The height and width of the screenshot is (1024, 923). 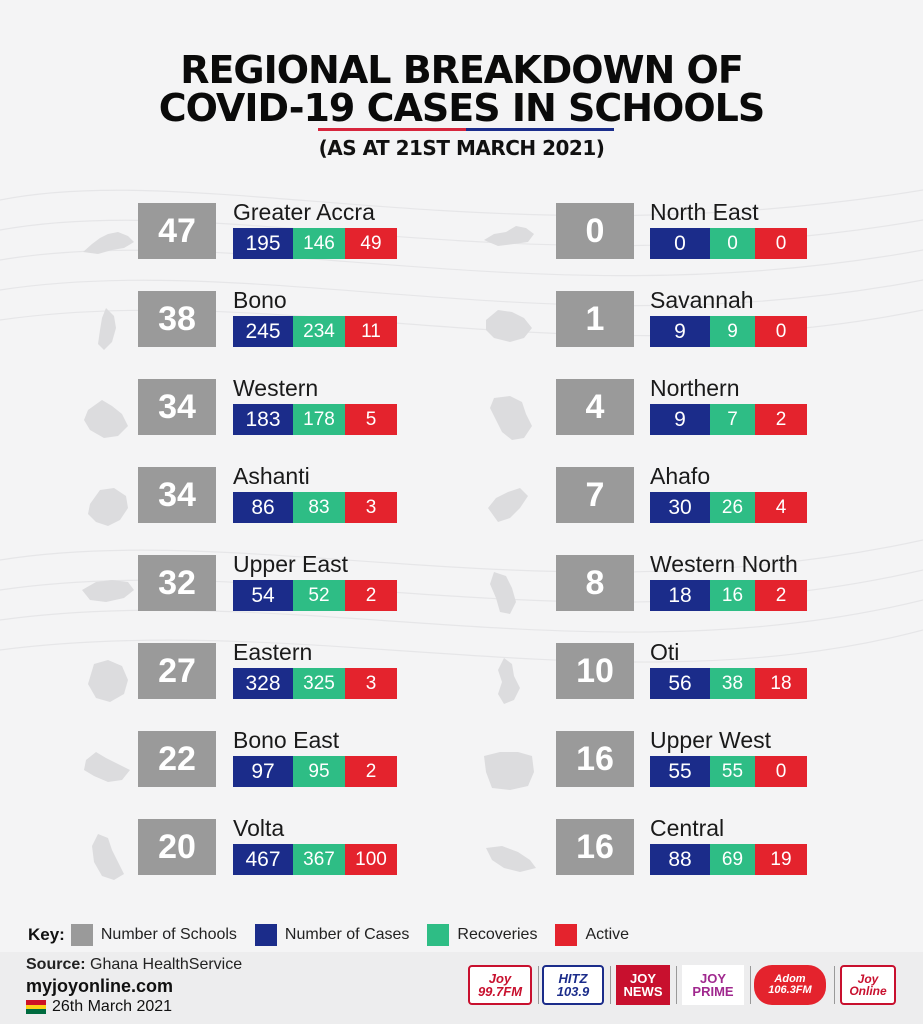 What do you see at coordinates (665, 652) in the screenshot?
I see `region-name: Oti` at bounding box center [665, 652].